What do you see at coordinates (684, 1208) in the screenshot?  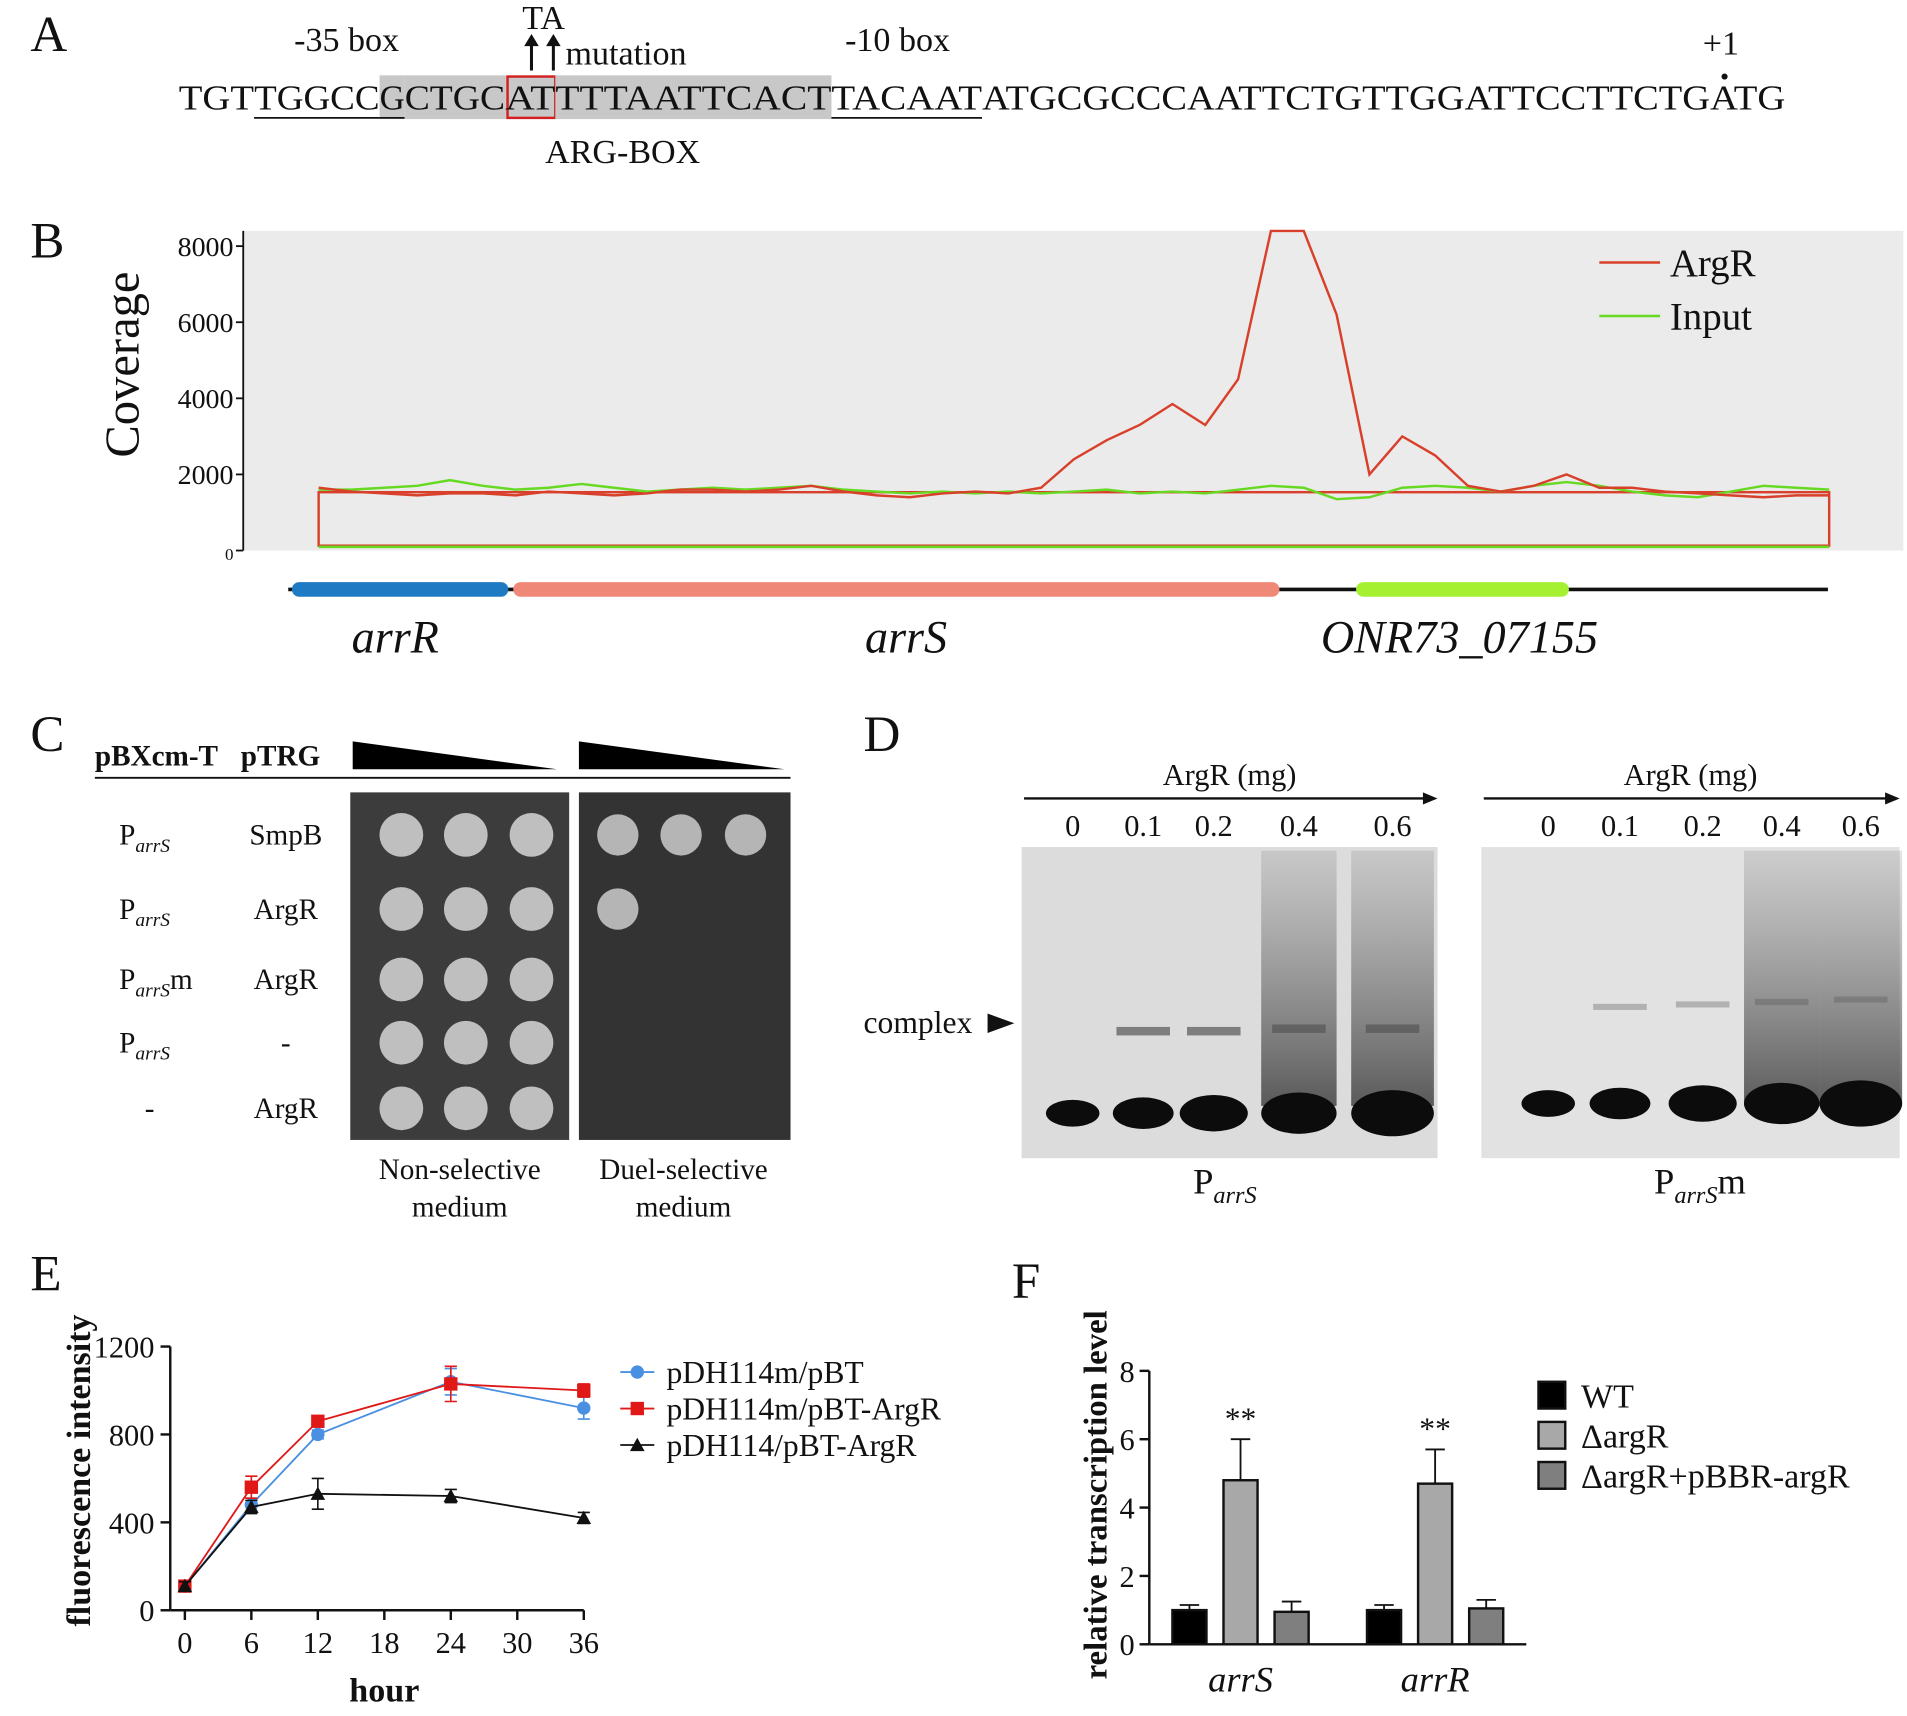 I see `medium-label: medium` at bounding box center [684, 1208].